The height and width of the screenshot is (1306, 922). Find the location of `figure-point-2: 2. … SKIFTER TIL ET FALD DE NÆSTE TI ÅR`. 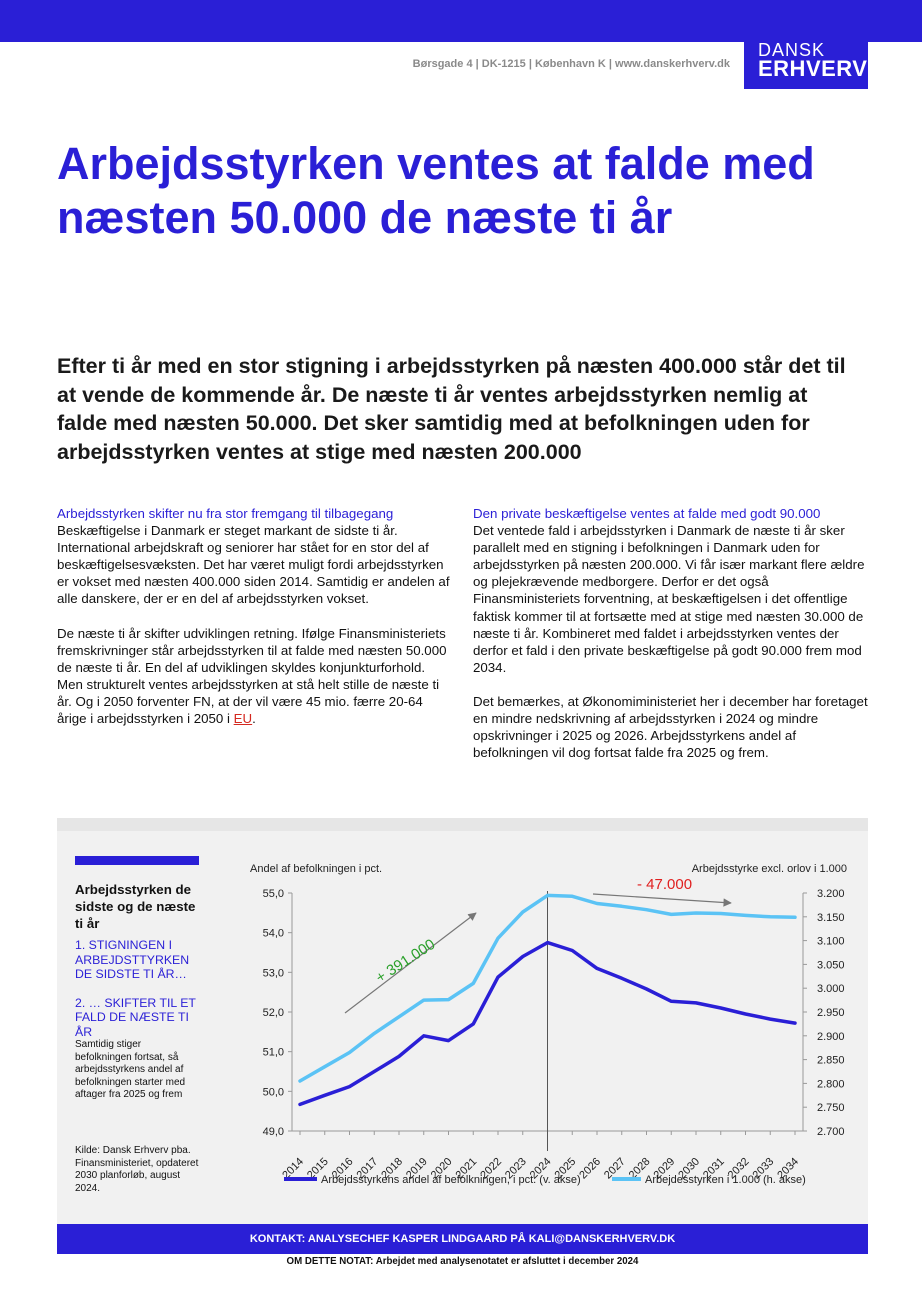

figure-point-2: 2. … SKIFTER TIL ET FALD DE NÆSTE TI ÅR is located at coordinates (135, 1017).